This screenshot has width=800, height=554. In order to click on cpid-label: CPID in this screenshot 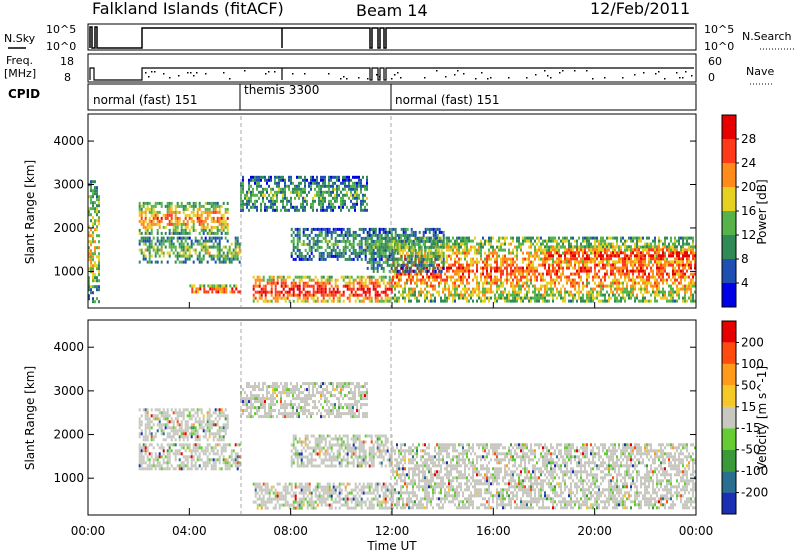, I will do `click(24, 94)`.